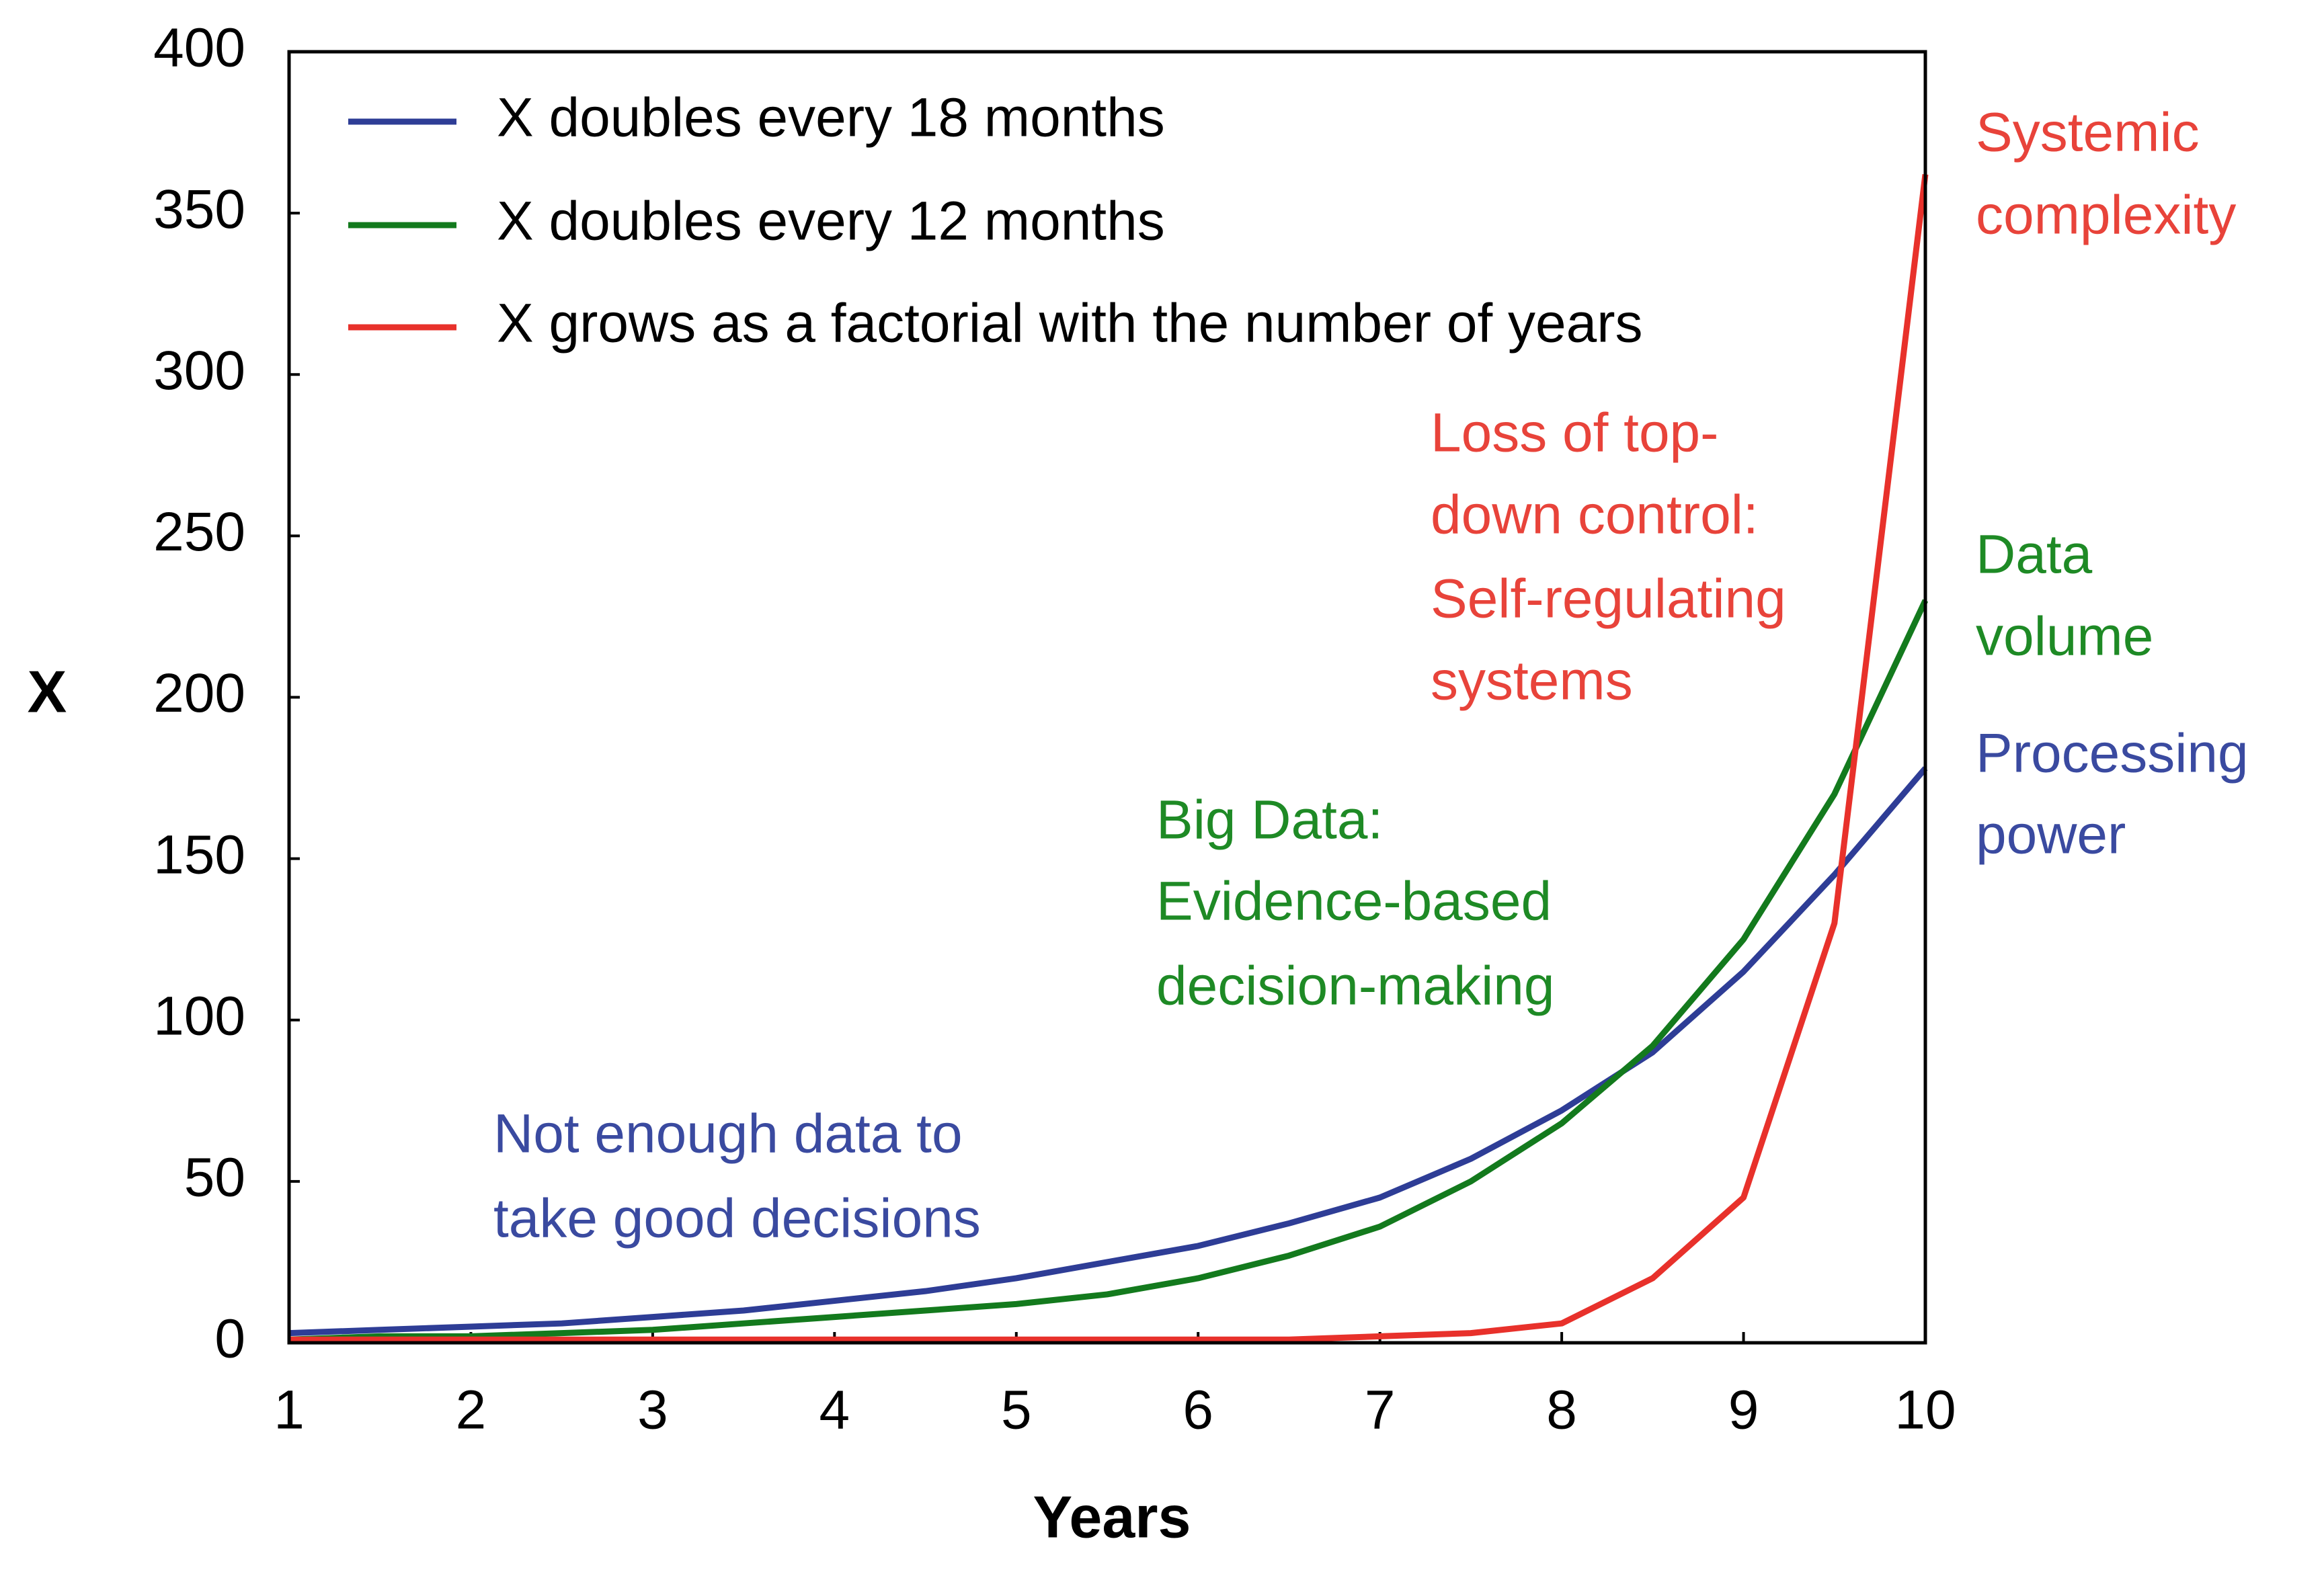 The width and height of the screenshot is (2324, 1578). Describe the element at coordinates (1354, 902) in the screenshot. I see `annotation: Evidence-based` at that location.